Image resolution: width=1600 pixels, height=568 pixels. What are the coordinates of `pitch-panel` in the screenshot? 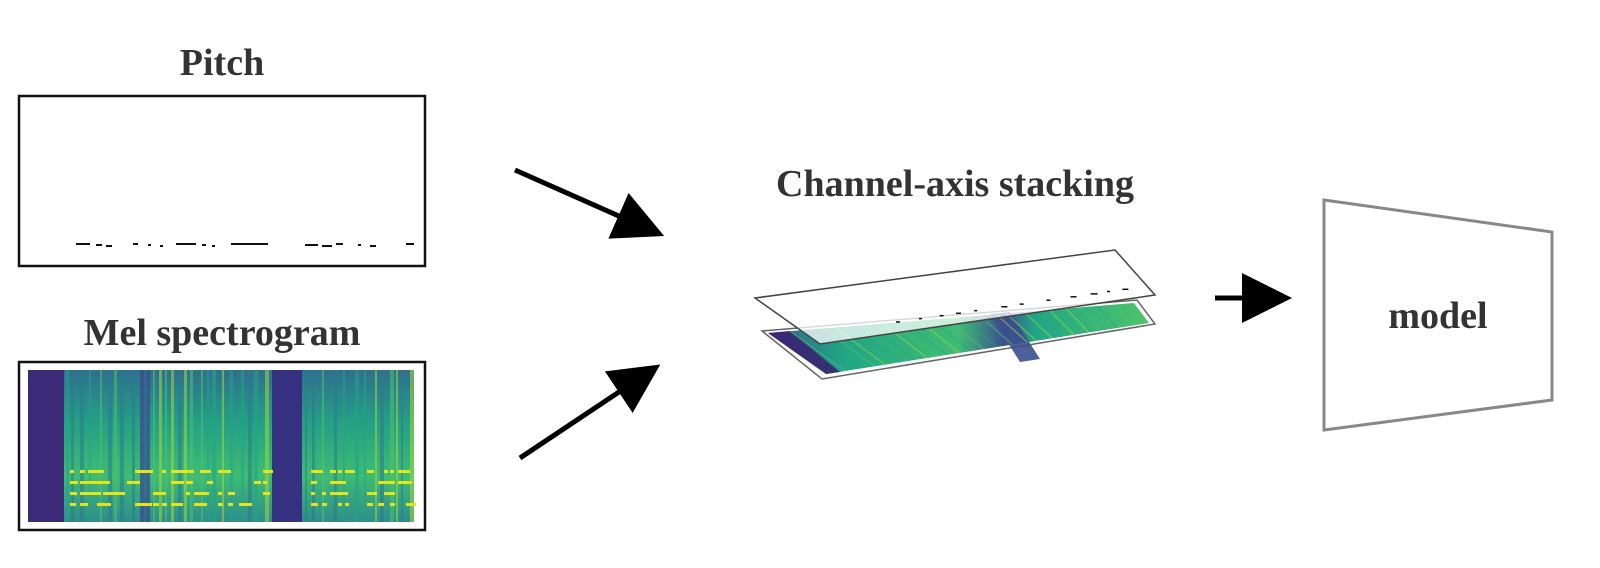 It's located at (222, 181).